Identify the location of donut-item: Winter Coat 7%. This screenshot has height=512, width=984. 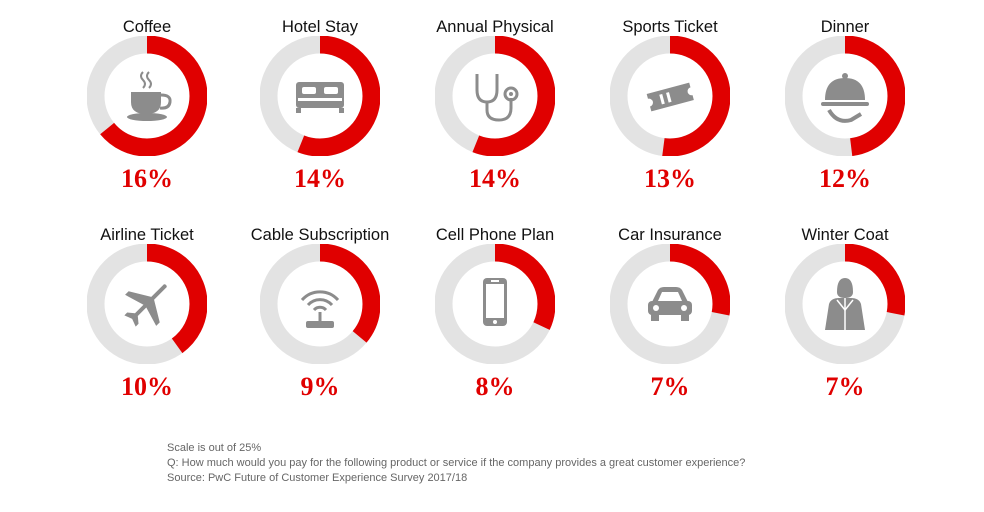
(845, 324).